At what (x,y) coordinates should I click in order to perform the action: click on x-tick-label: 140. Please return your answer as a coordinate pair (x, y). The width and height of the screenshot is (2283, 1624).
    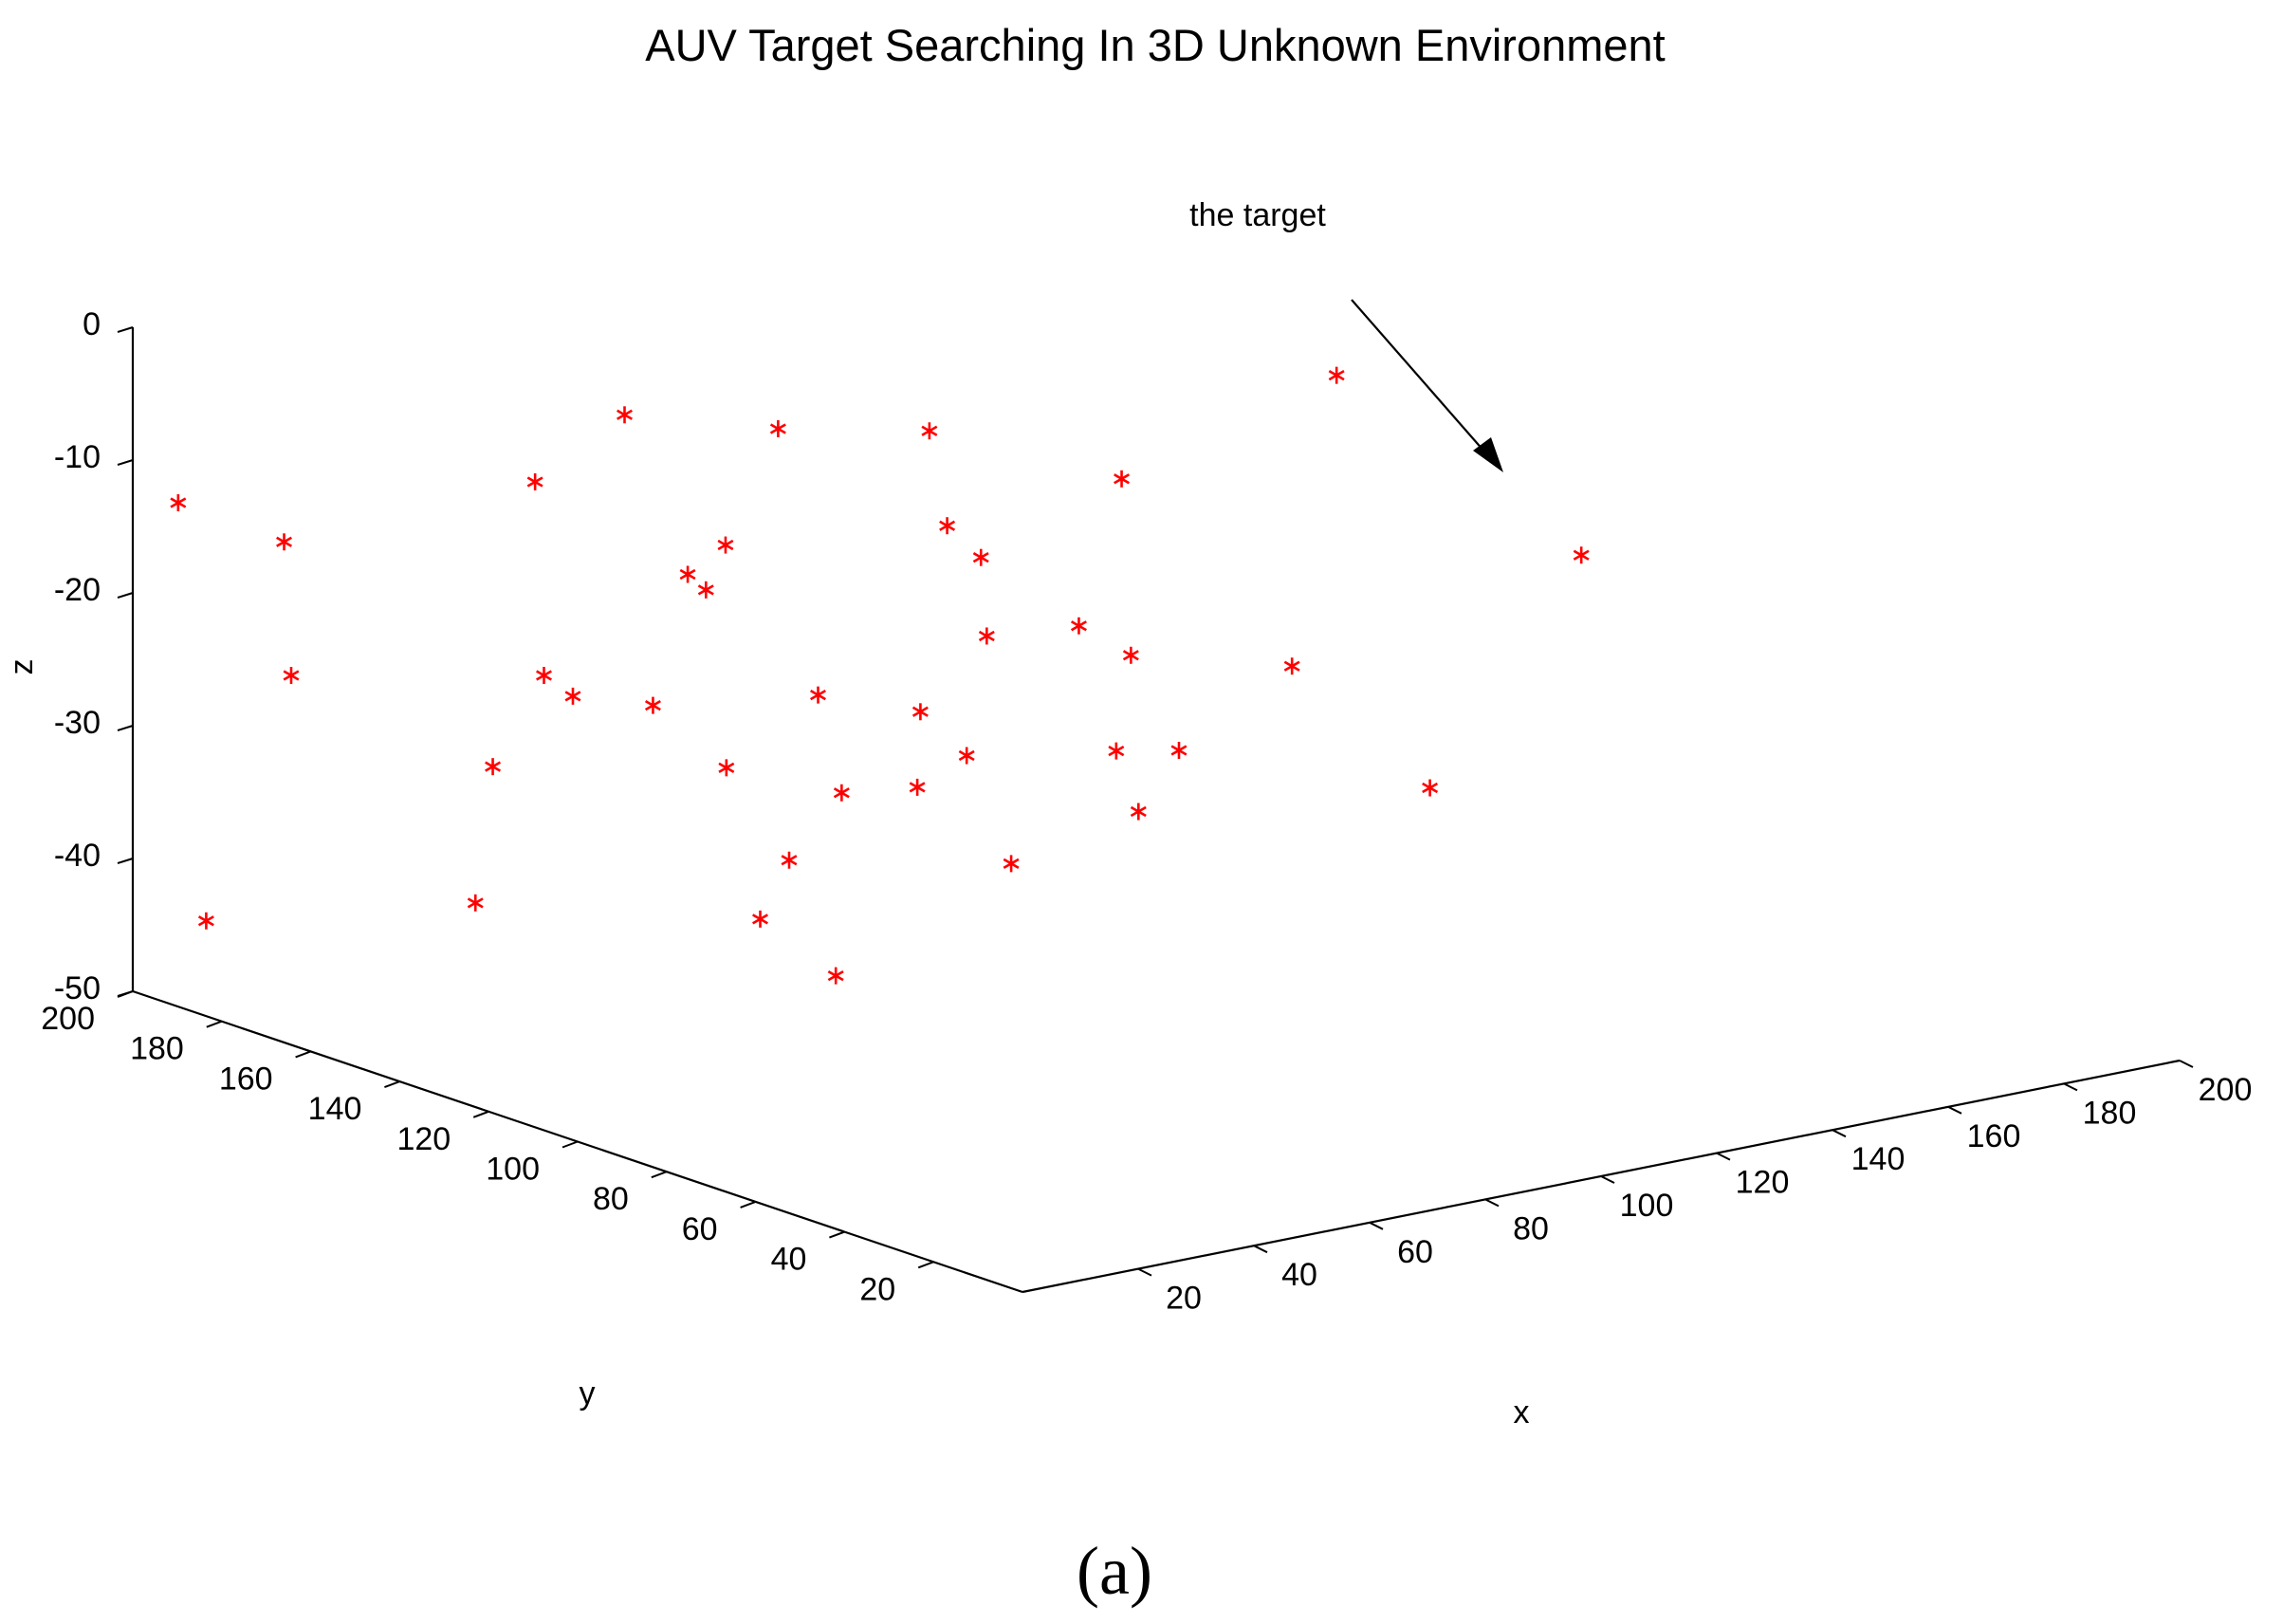
    Looking at the image, I should click on (1878, 1159).